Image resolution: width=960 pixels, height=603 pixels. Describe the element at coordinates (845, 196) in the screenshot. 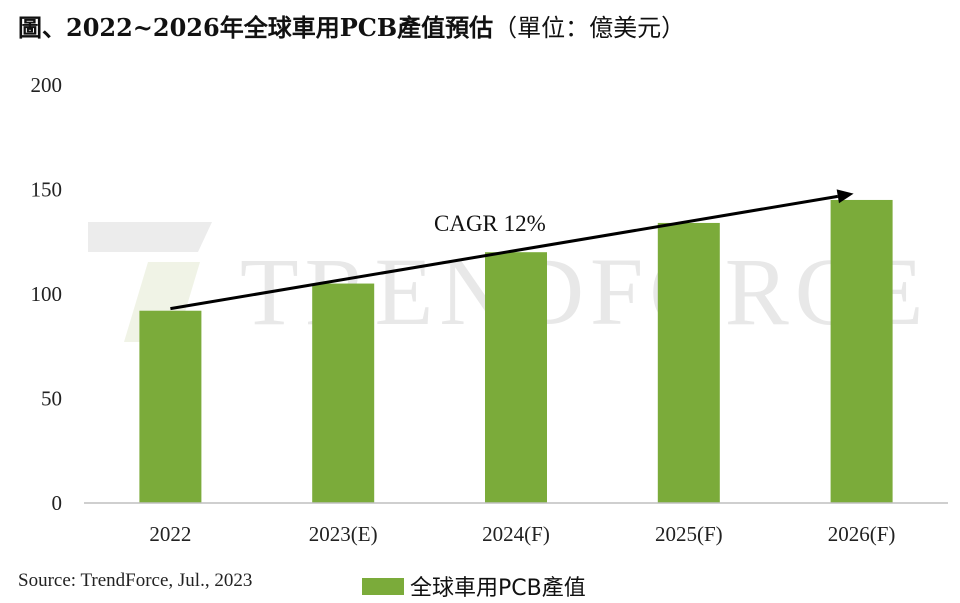

I see `cagr-arrow-head-icon` at that location.